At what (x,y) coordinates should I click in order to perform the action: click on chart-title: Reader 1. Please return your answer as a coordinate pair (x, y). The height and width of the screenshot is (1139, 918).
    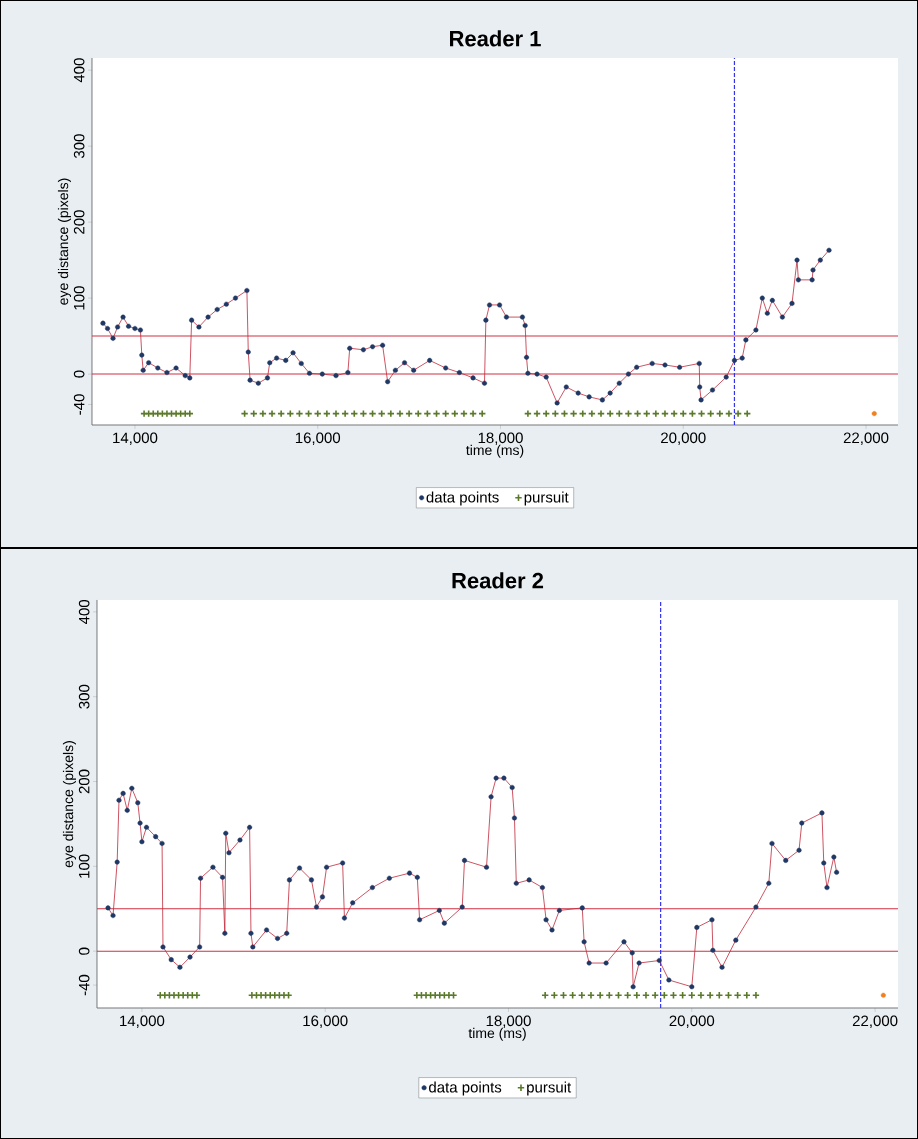
    Looking at the image, I should click on (495, 38).